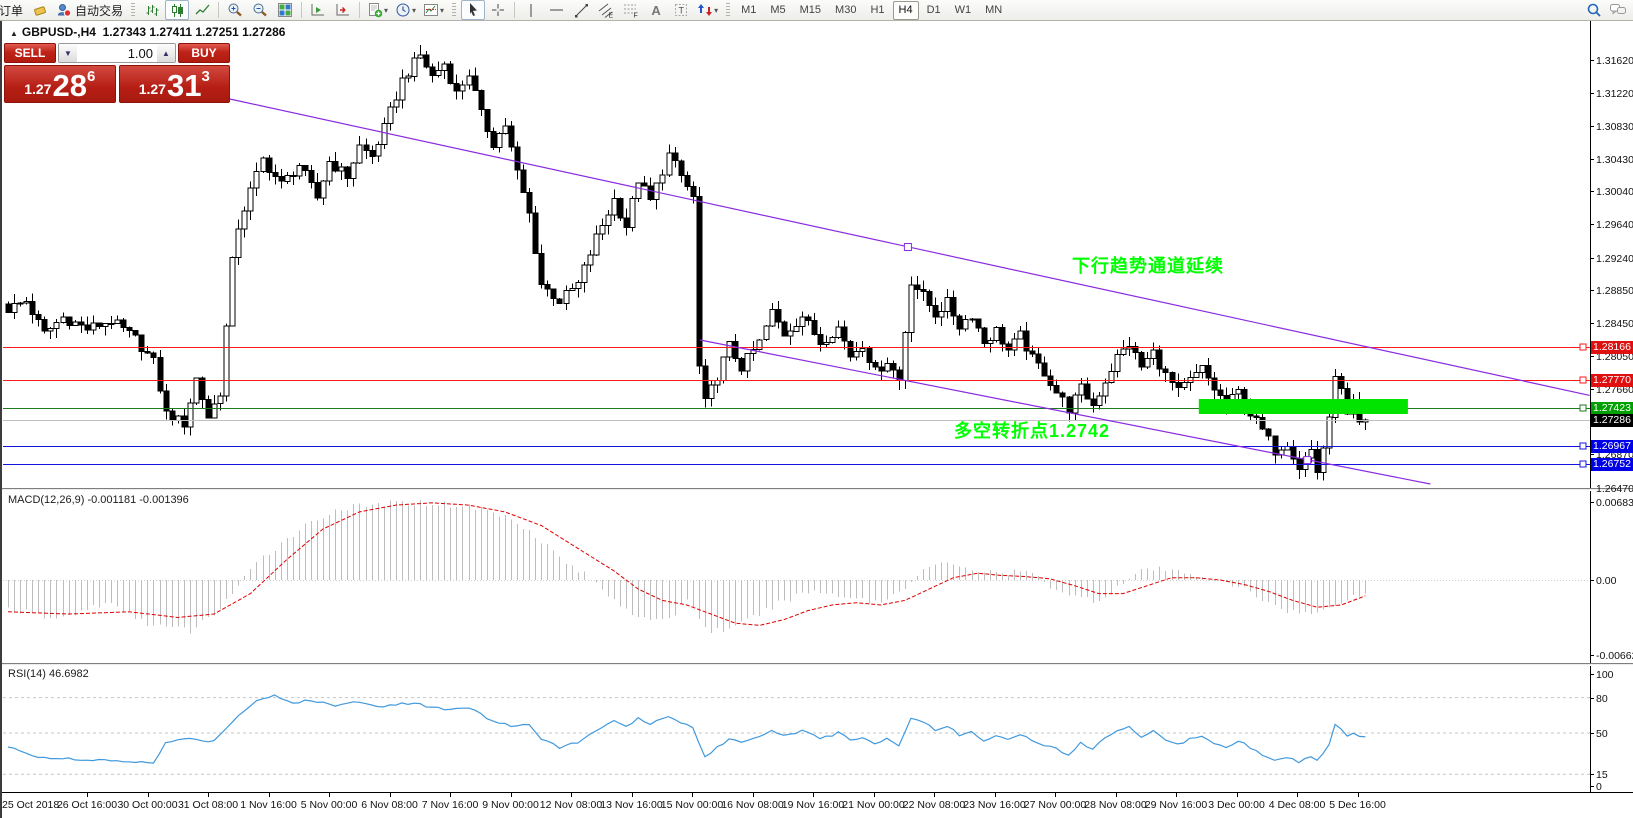 The image size is (1633, 818). Describe the element at coordinates (1612, 464) in the screenshot. I see `price-tag: 1.26752` at that location.